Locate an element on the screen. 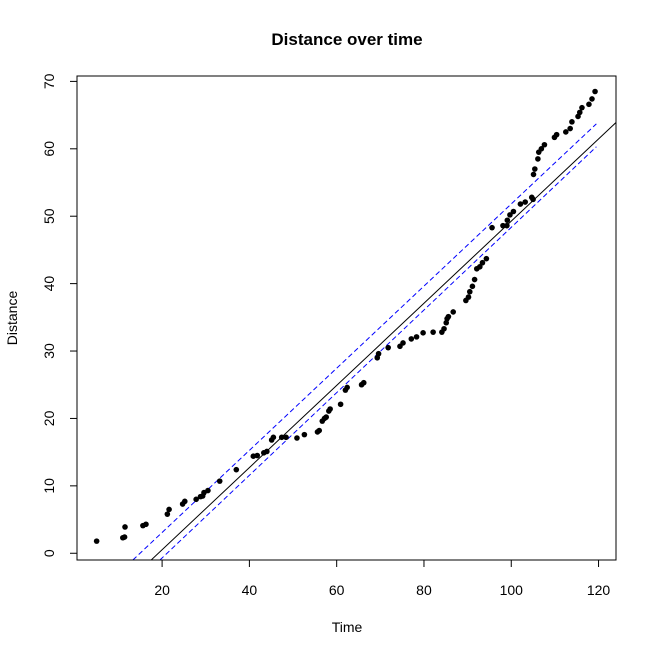 The image size is (656, 656). y-tick-label: 40 is located at coordinates (49, 284).